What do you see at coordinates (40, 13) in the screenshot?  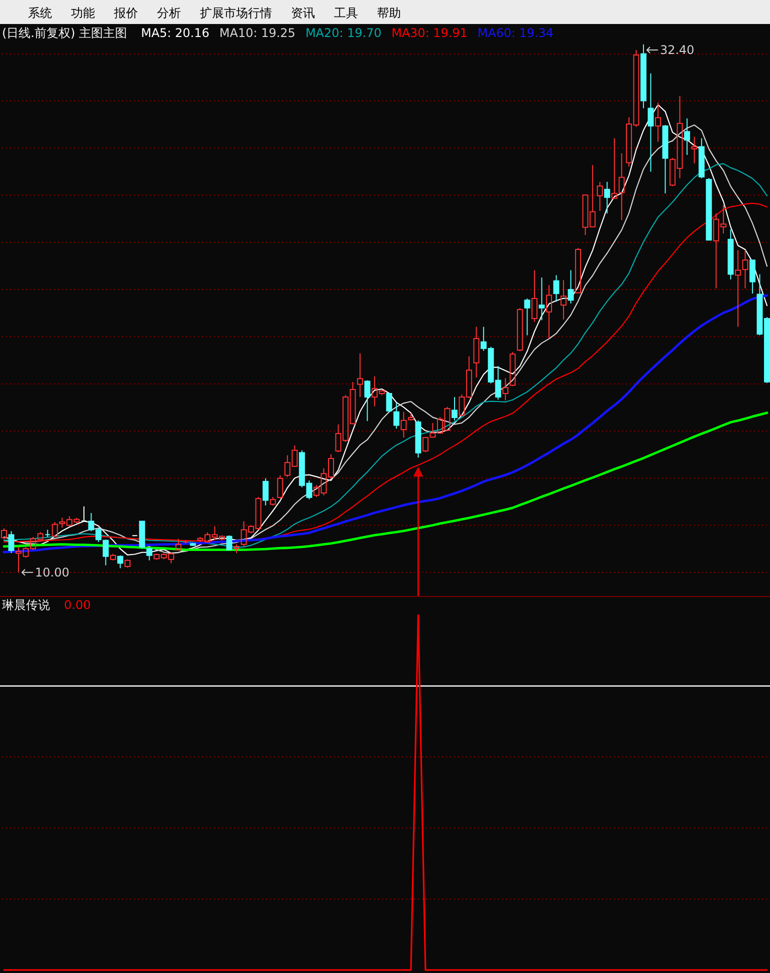 I see `text: 系统` at bounding box center [40, 13].